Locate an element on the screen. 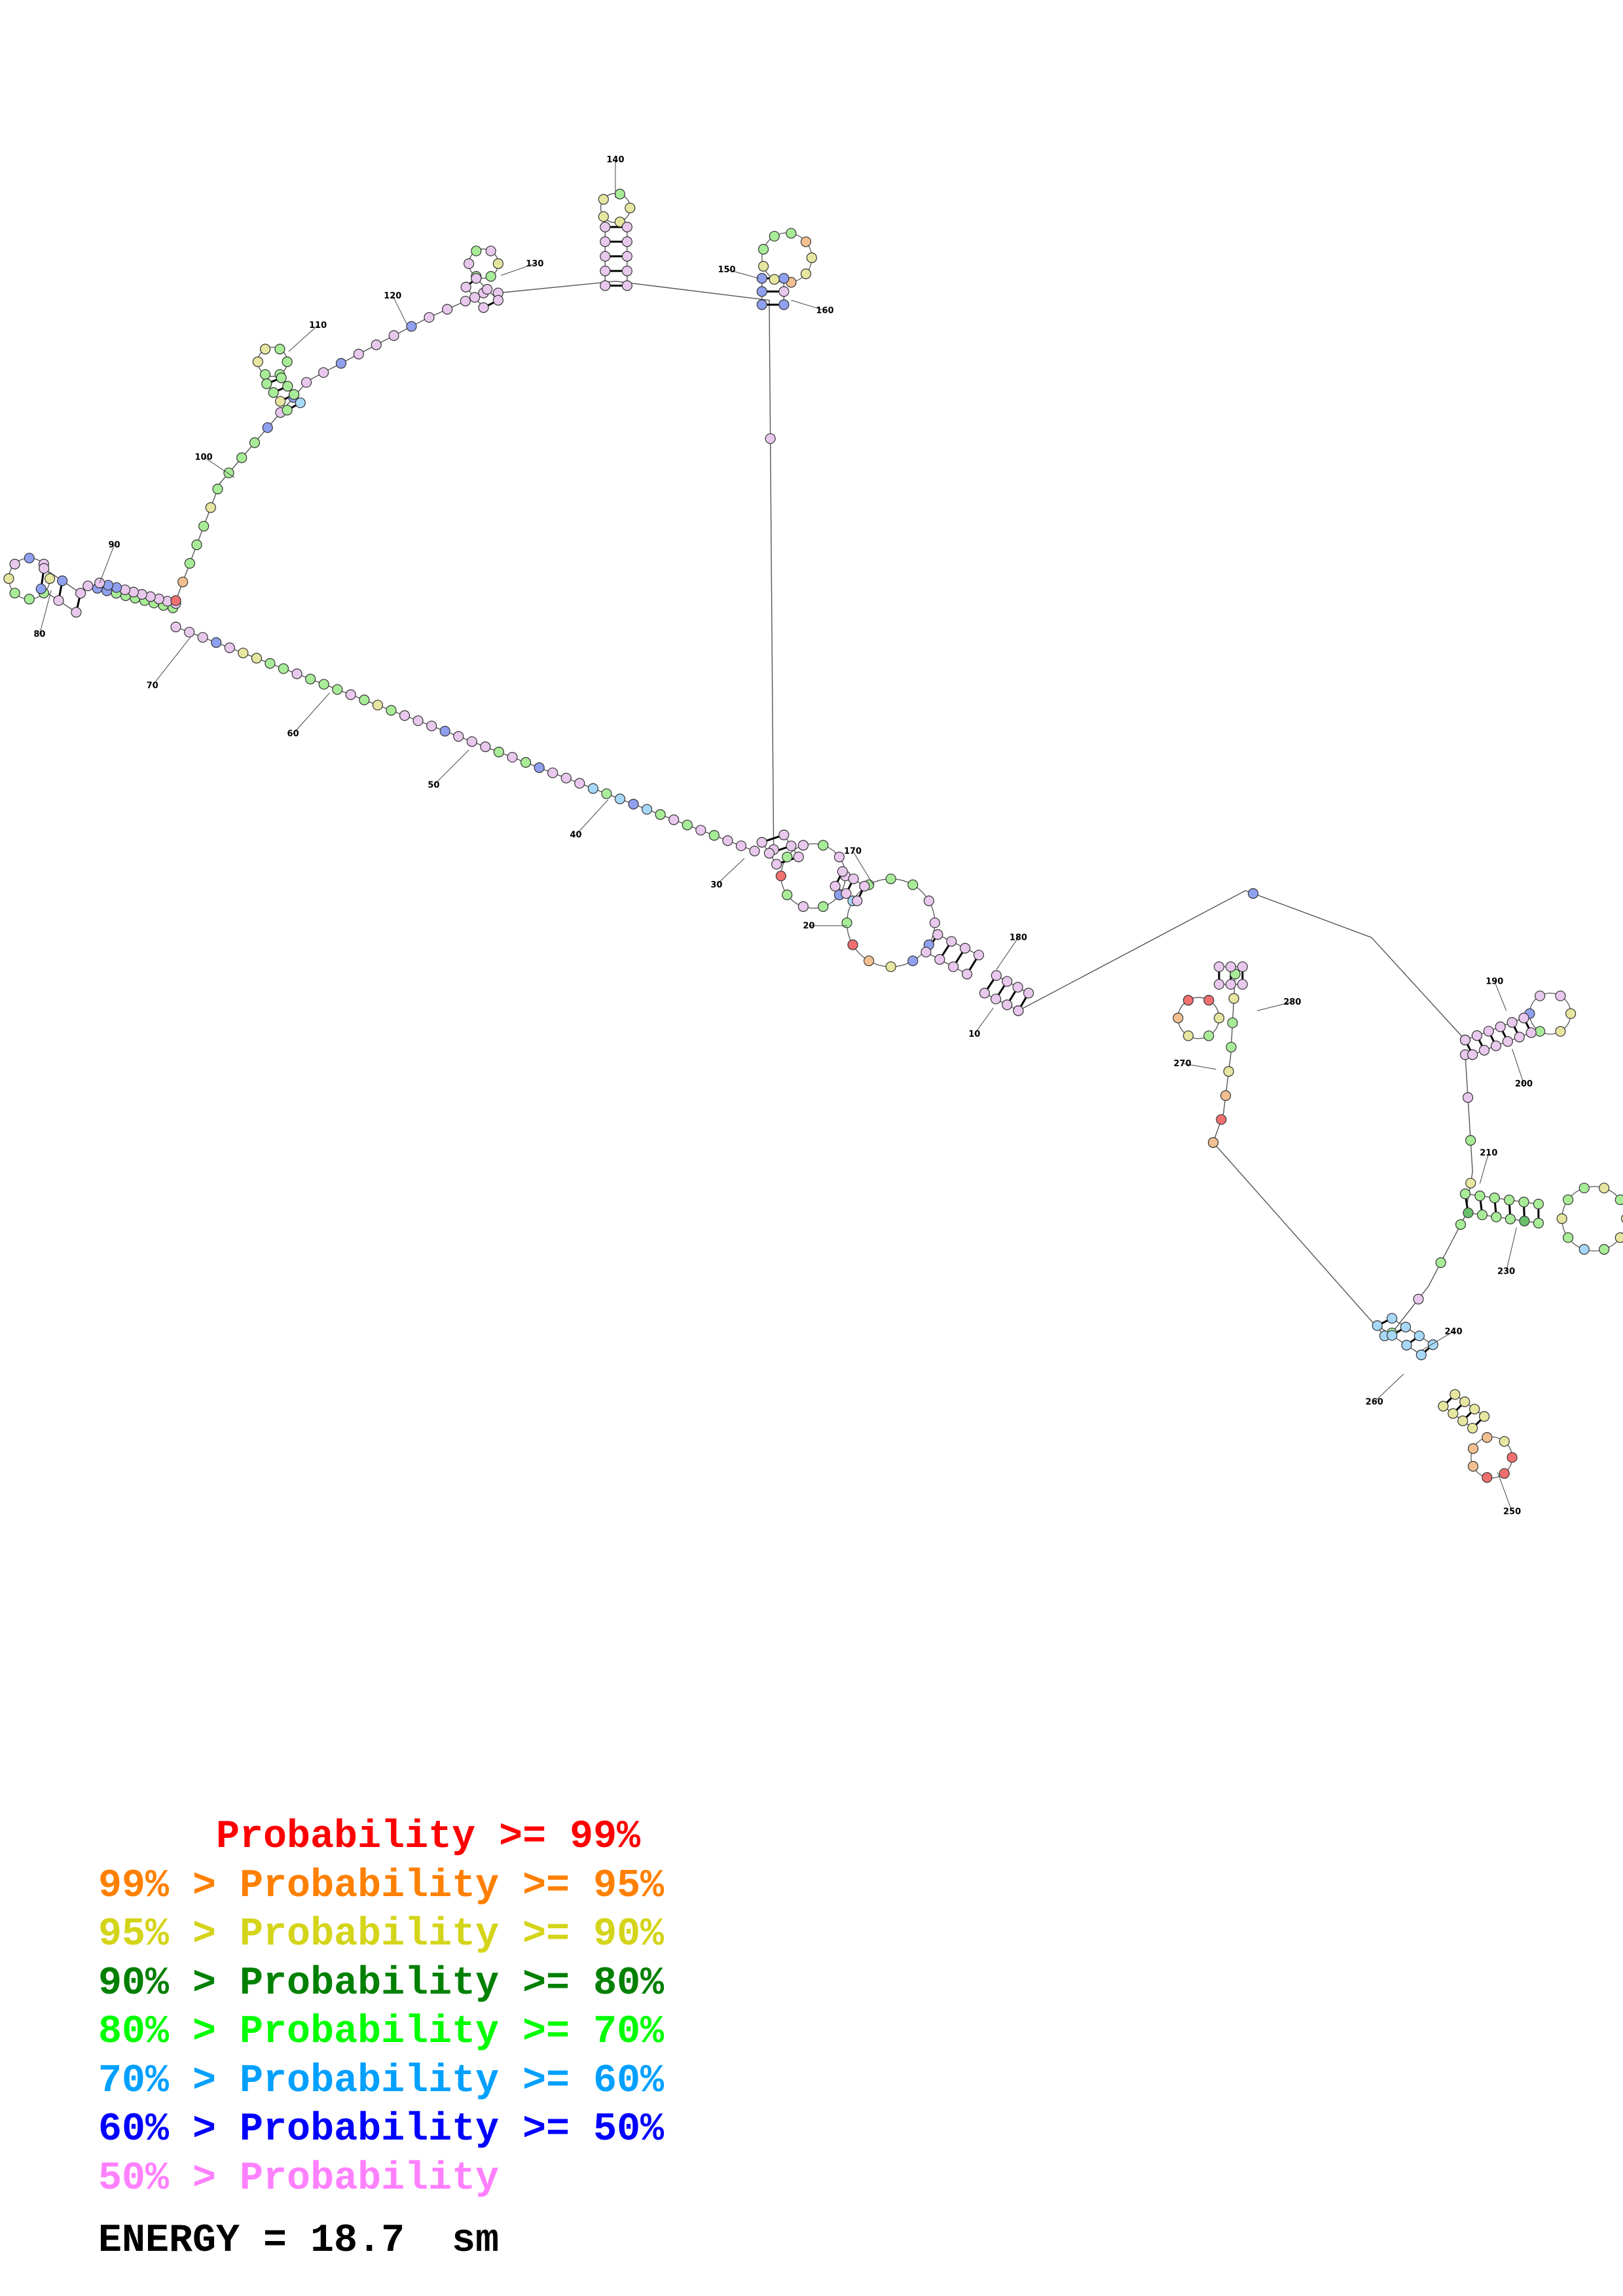  legend-label: Probability >= 70% is located at coordinates (452, 2032).